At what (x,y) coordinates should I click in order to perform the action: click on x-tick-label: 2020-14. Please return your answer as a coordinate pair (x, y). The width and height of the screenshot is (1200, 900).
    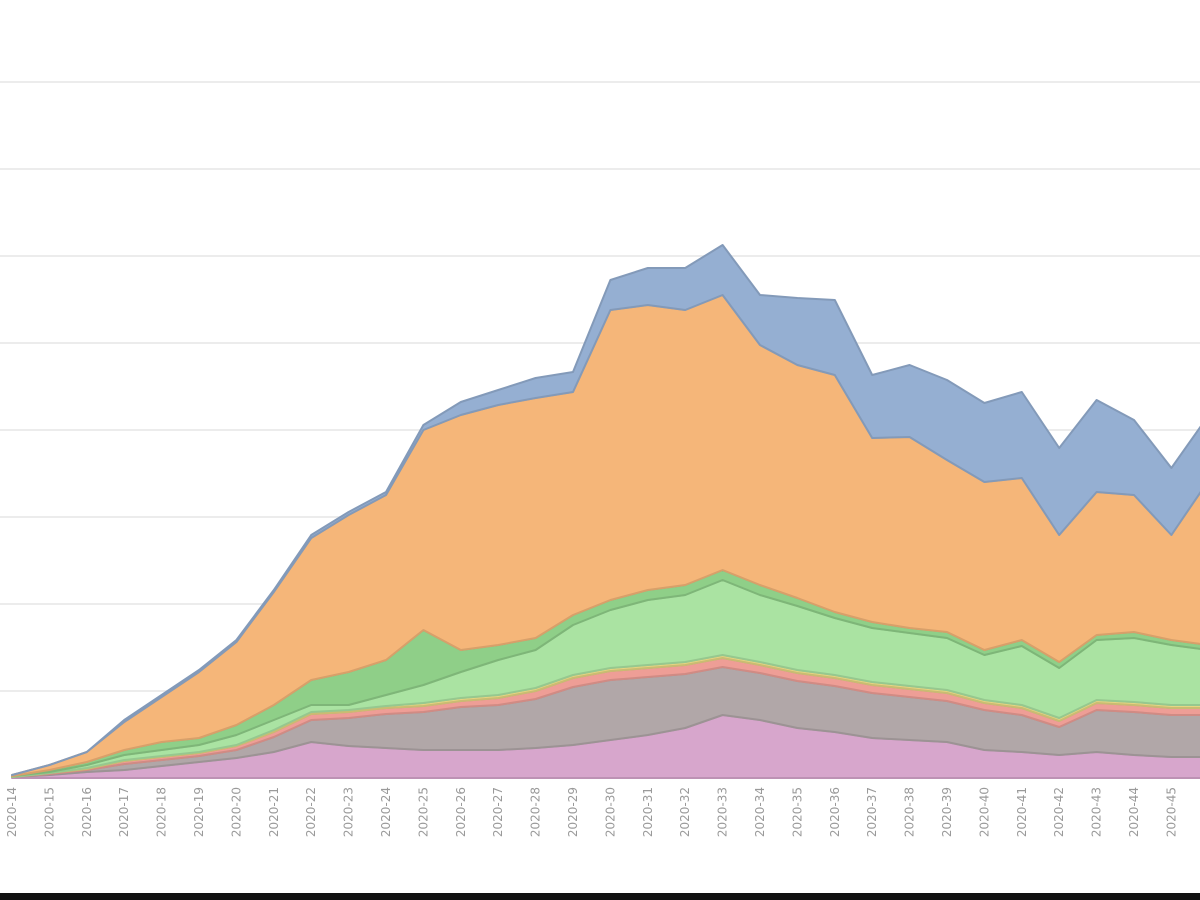
    Looking at the image, I should click on (12, 812).